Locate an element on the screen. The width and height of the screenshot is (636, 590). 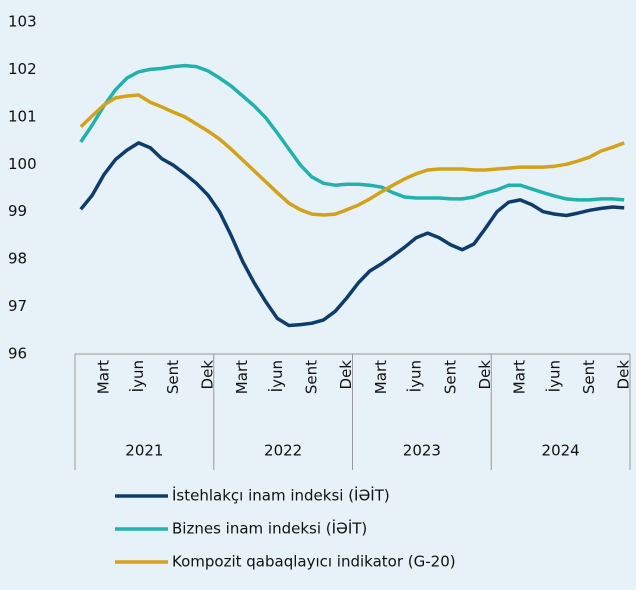
legend-label: İstehlakçı inam indeksi (İƏİT) is located at coordinates (281, 495).